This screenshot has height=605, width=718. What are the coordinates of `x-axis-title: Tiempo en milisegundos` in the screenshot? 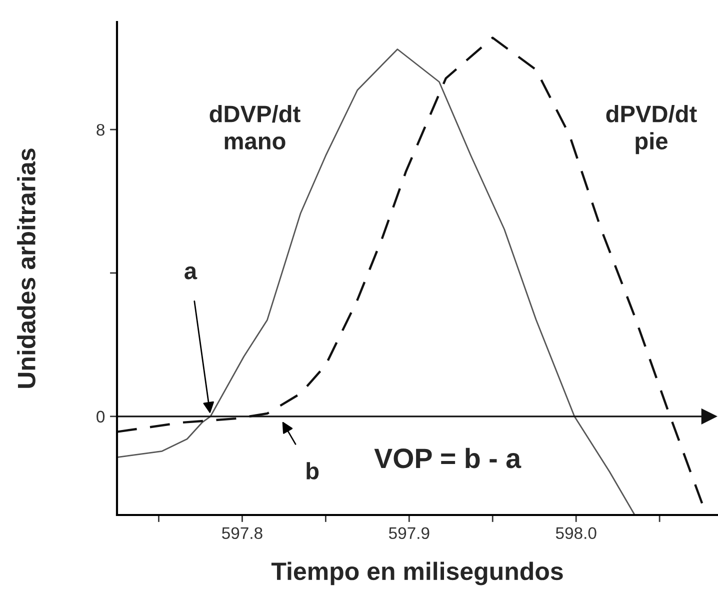 It's located at (417, 574).